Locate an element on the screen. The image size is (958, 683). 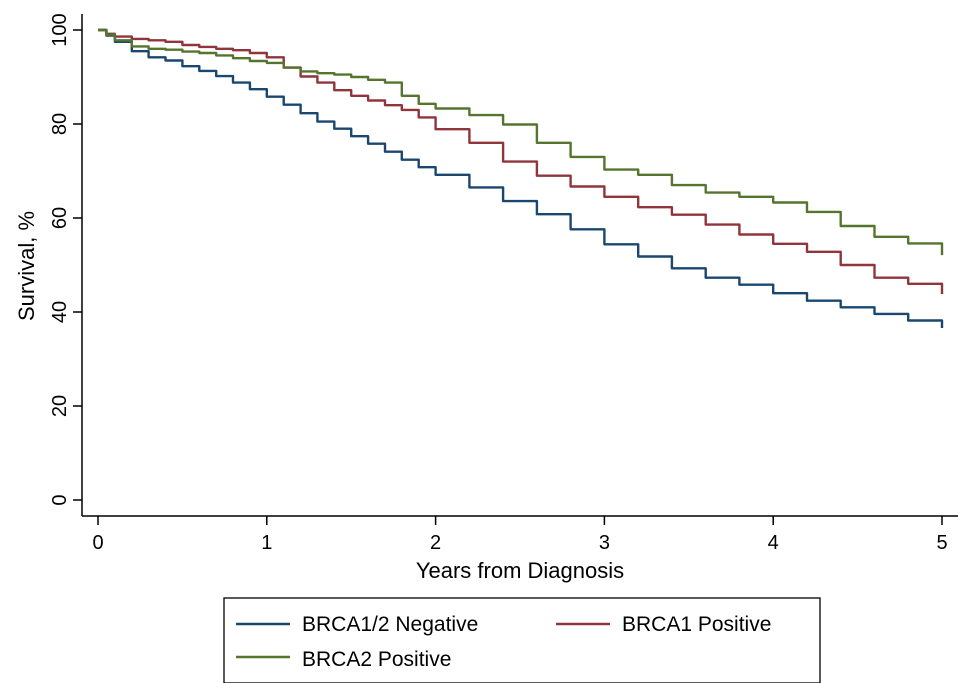
y-tick-label: 40 is located at coordinates (60, 312).